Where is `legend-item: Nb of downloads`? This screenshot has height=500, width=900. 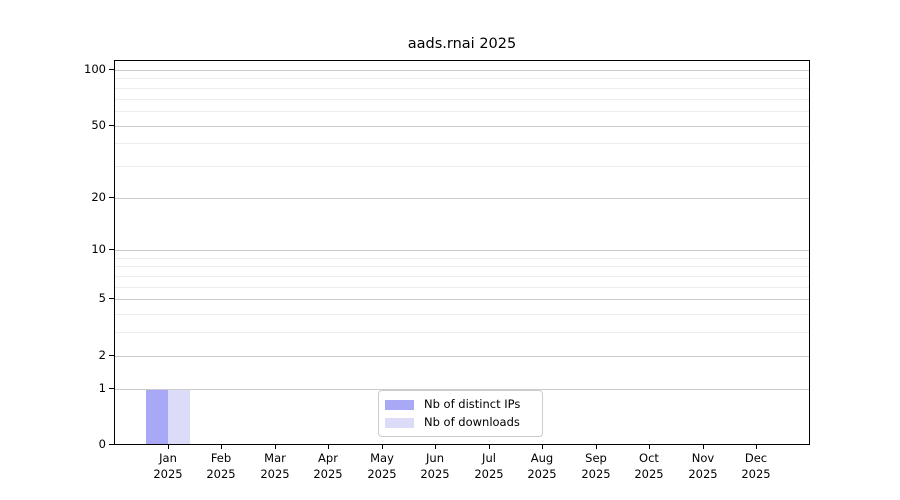
legend-item: Nb of downloads is located at coordinates (460, 422).